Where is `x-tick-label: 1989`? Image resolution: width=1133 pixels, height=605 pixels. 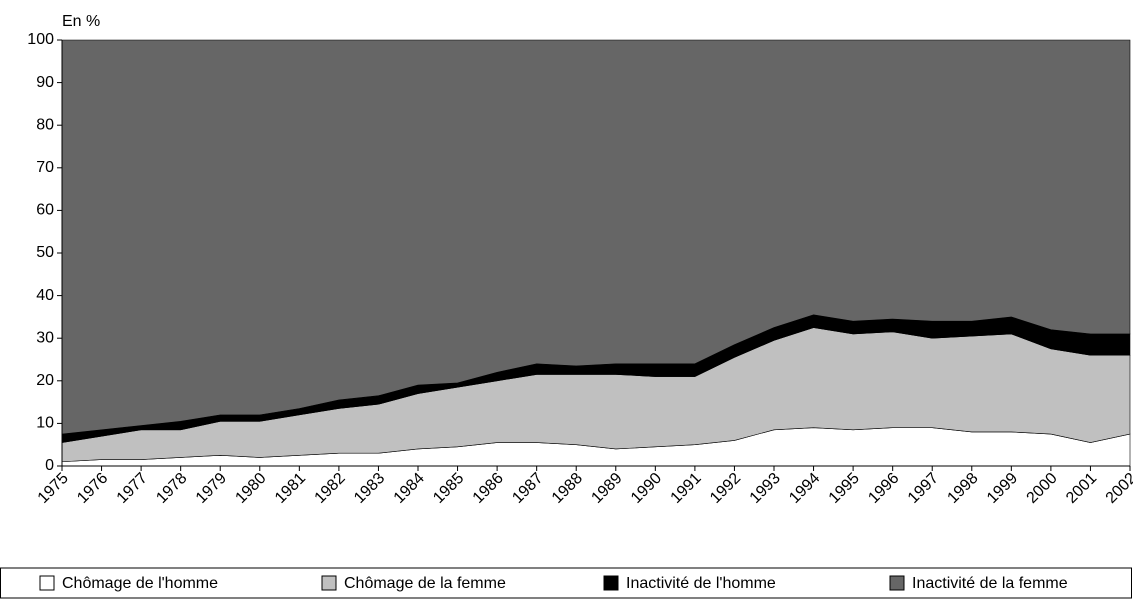
x-tick-label: 1989 is located at coordinates (606, 488).